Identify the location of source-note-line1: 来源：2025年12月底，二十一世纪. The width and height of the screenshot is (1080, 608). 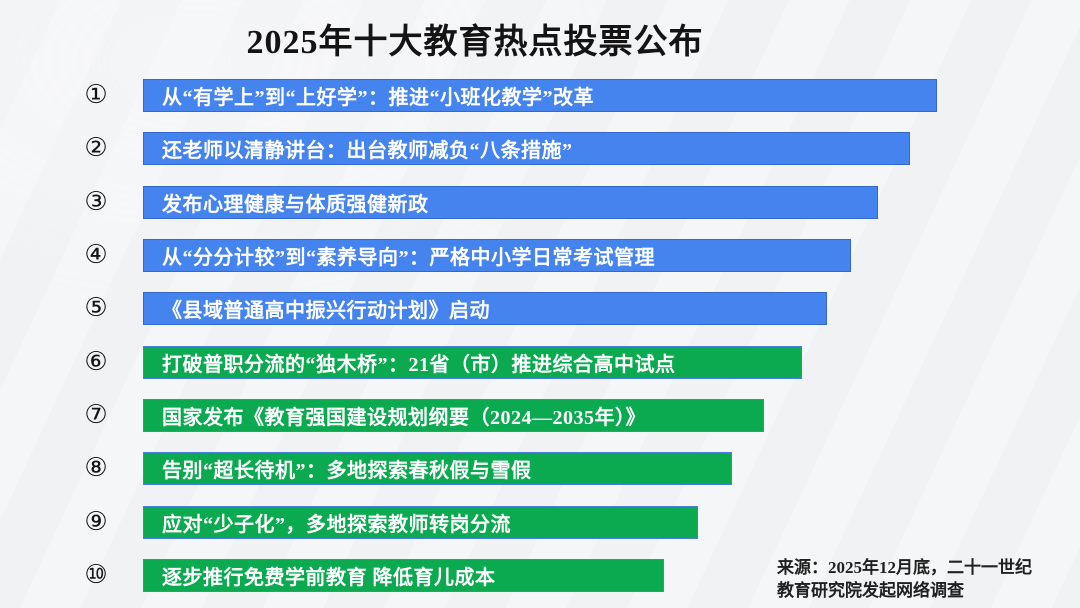
(904, 567).